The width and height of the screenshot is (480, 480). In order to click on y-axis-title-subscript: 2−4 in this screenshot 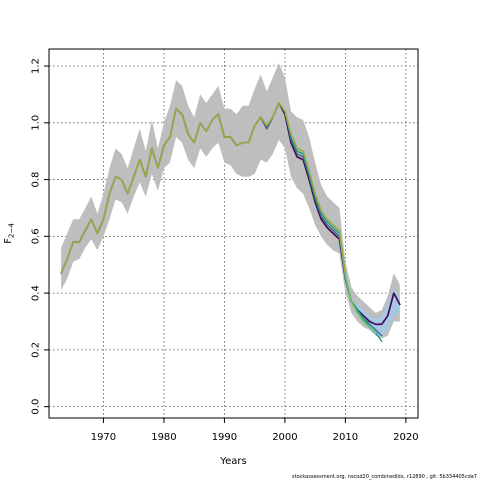, I will do `click(12, 230)`.